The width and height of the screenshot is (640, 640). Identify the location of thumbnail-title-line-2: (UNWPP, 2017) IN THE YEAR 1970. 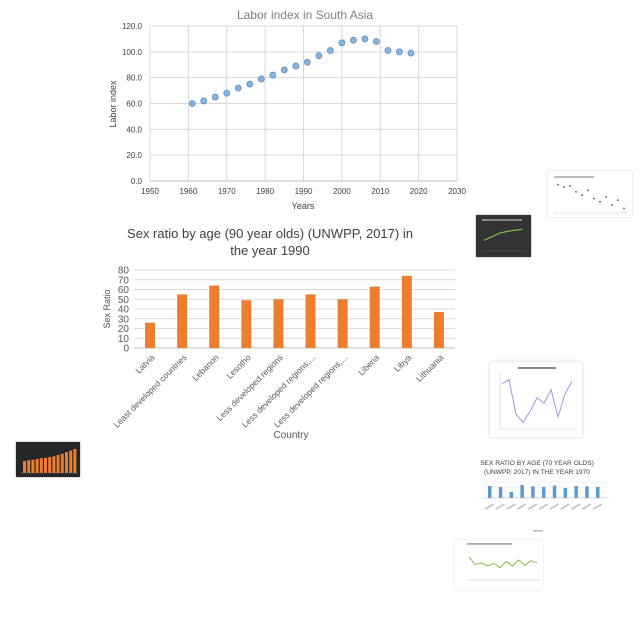
(537, 472).